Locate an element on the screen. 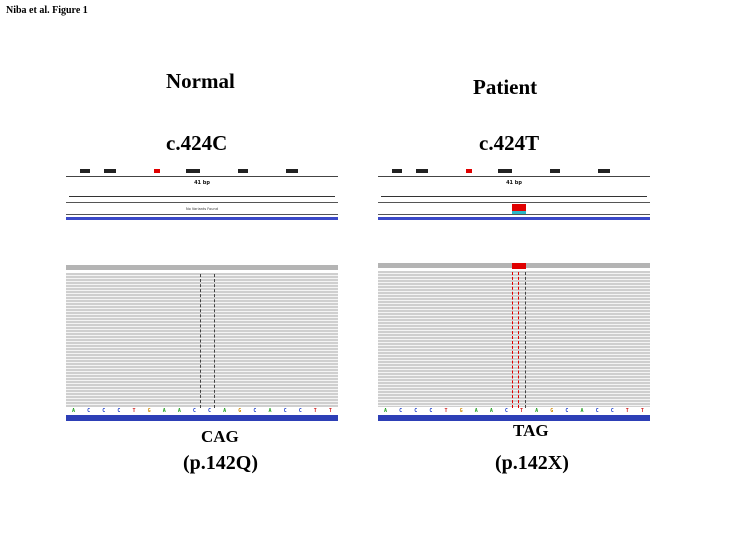  variant-call-marker is located at coordinates (519, 207).